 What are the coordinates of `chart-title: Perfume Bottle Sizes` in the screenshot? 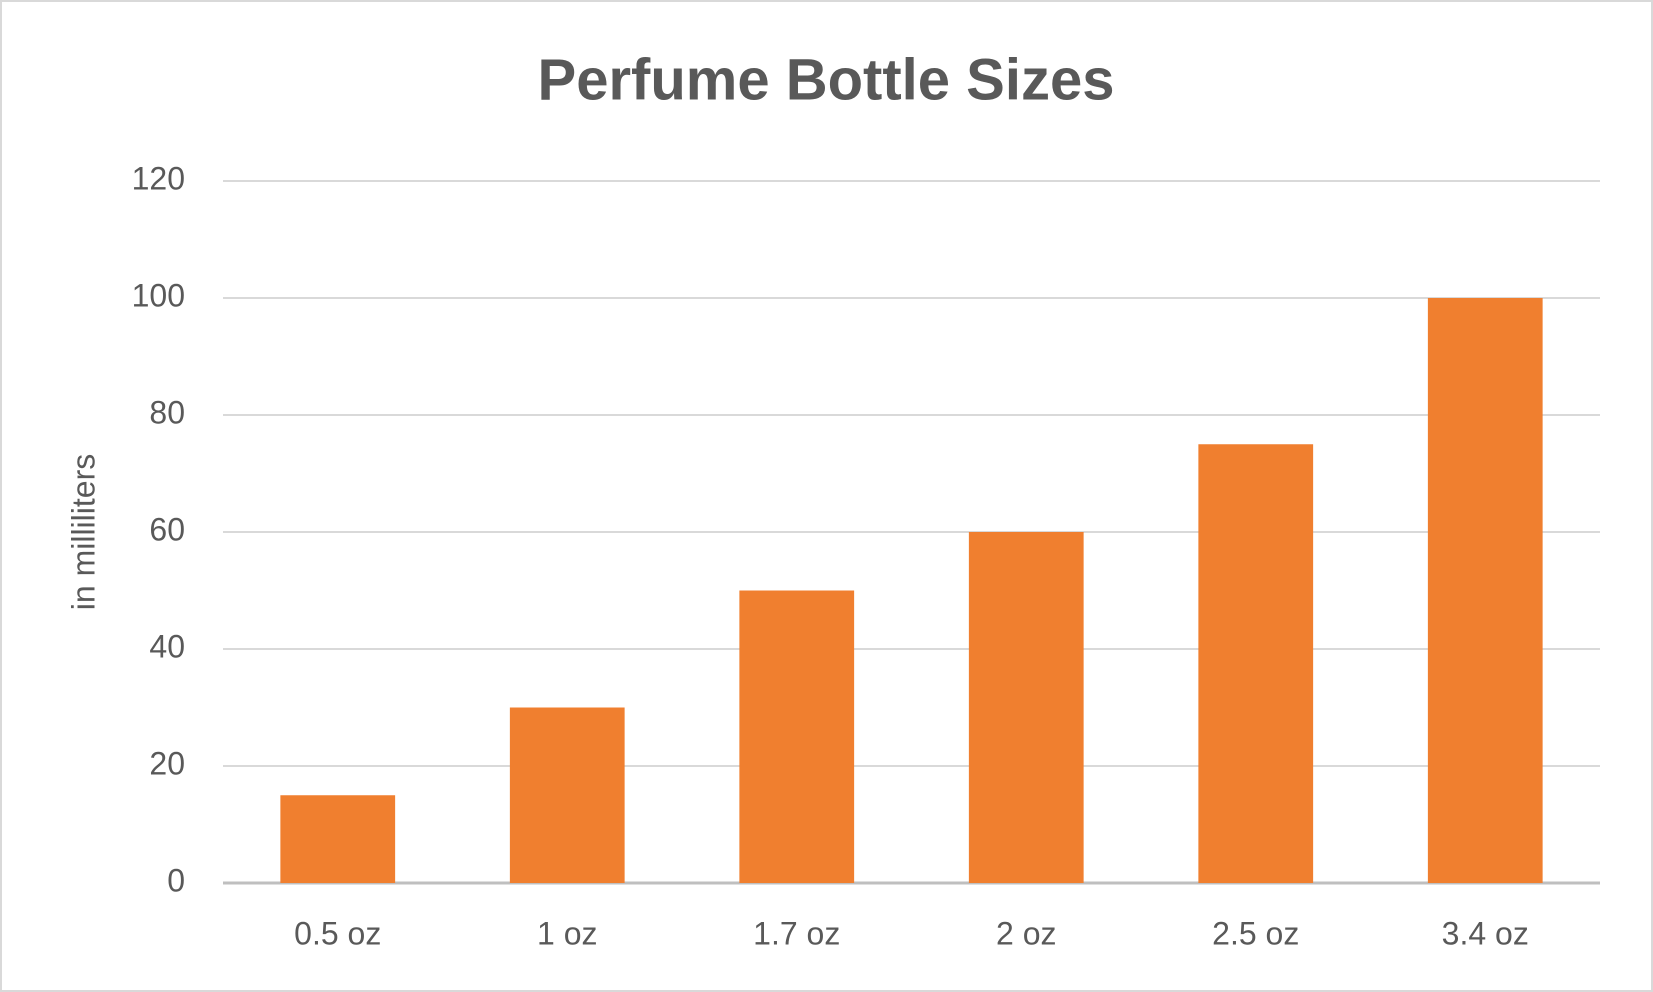 It's located at (826, 79).